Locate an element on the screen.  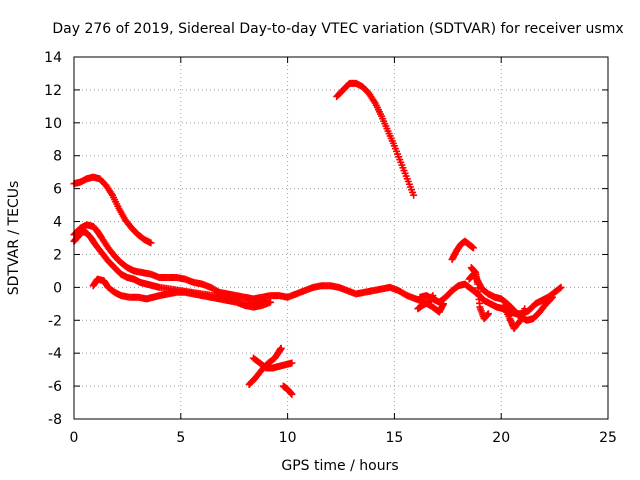
series-sat-g is located at coordinates (272, 363).